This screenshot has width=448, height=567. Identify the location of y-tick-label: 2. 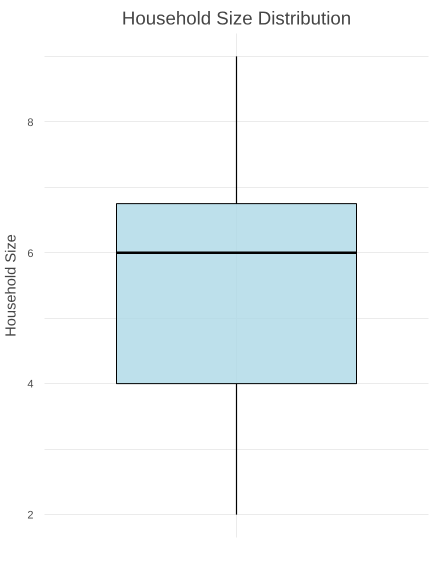
(30, 516).